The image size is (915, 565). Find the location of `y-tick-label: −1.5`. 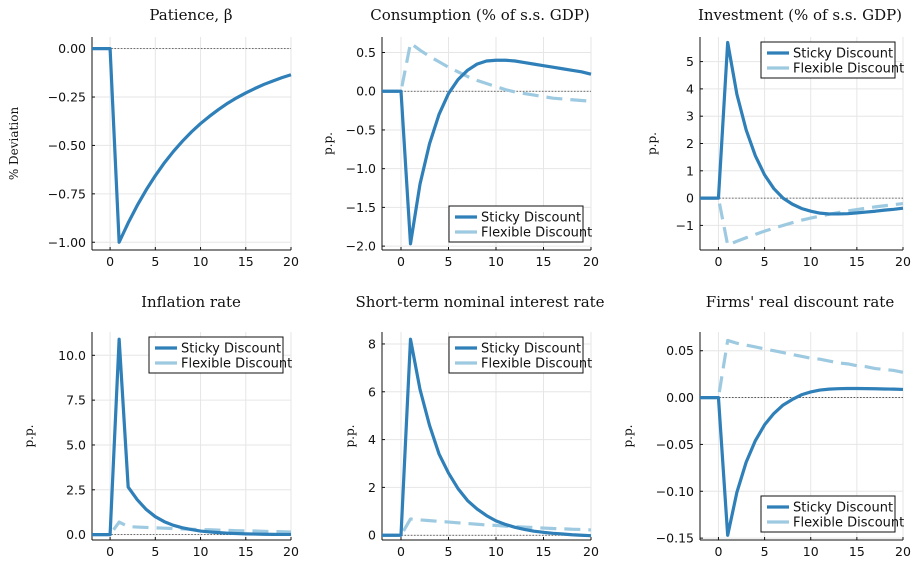

y-tick-label: −1.5 is located at coordinates (361, 207).